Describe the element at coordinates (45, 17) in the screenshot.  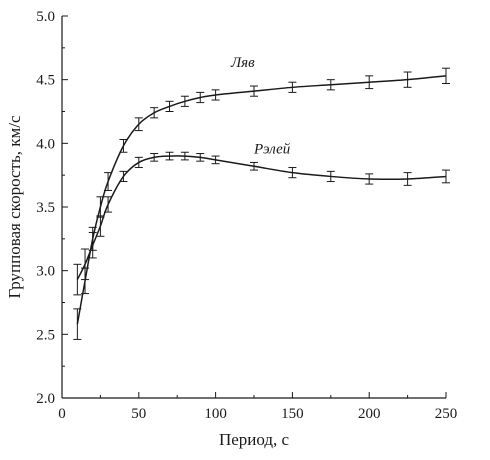
I see `y-tick-label: 5.0` at that location.